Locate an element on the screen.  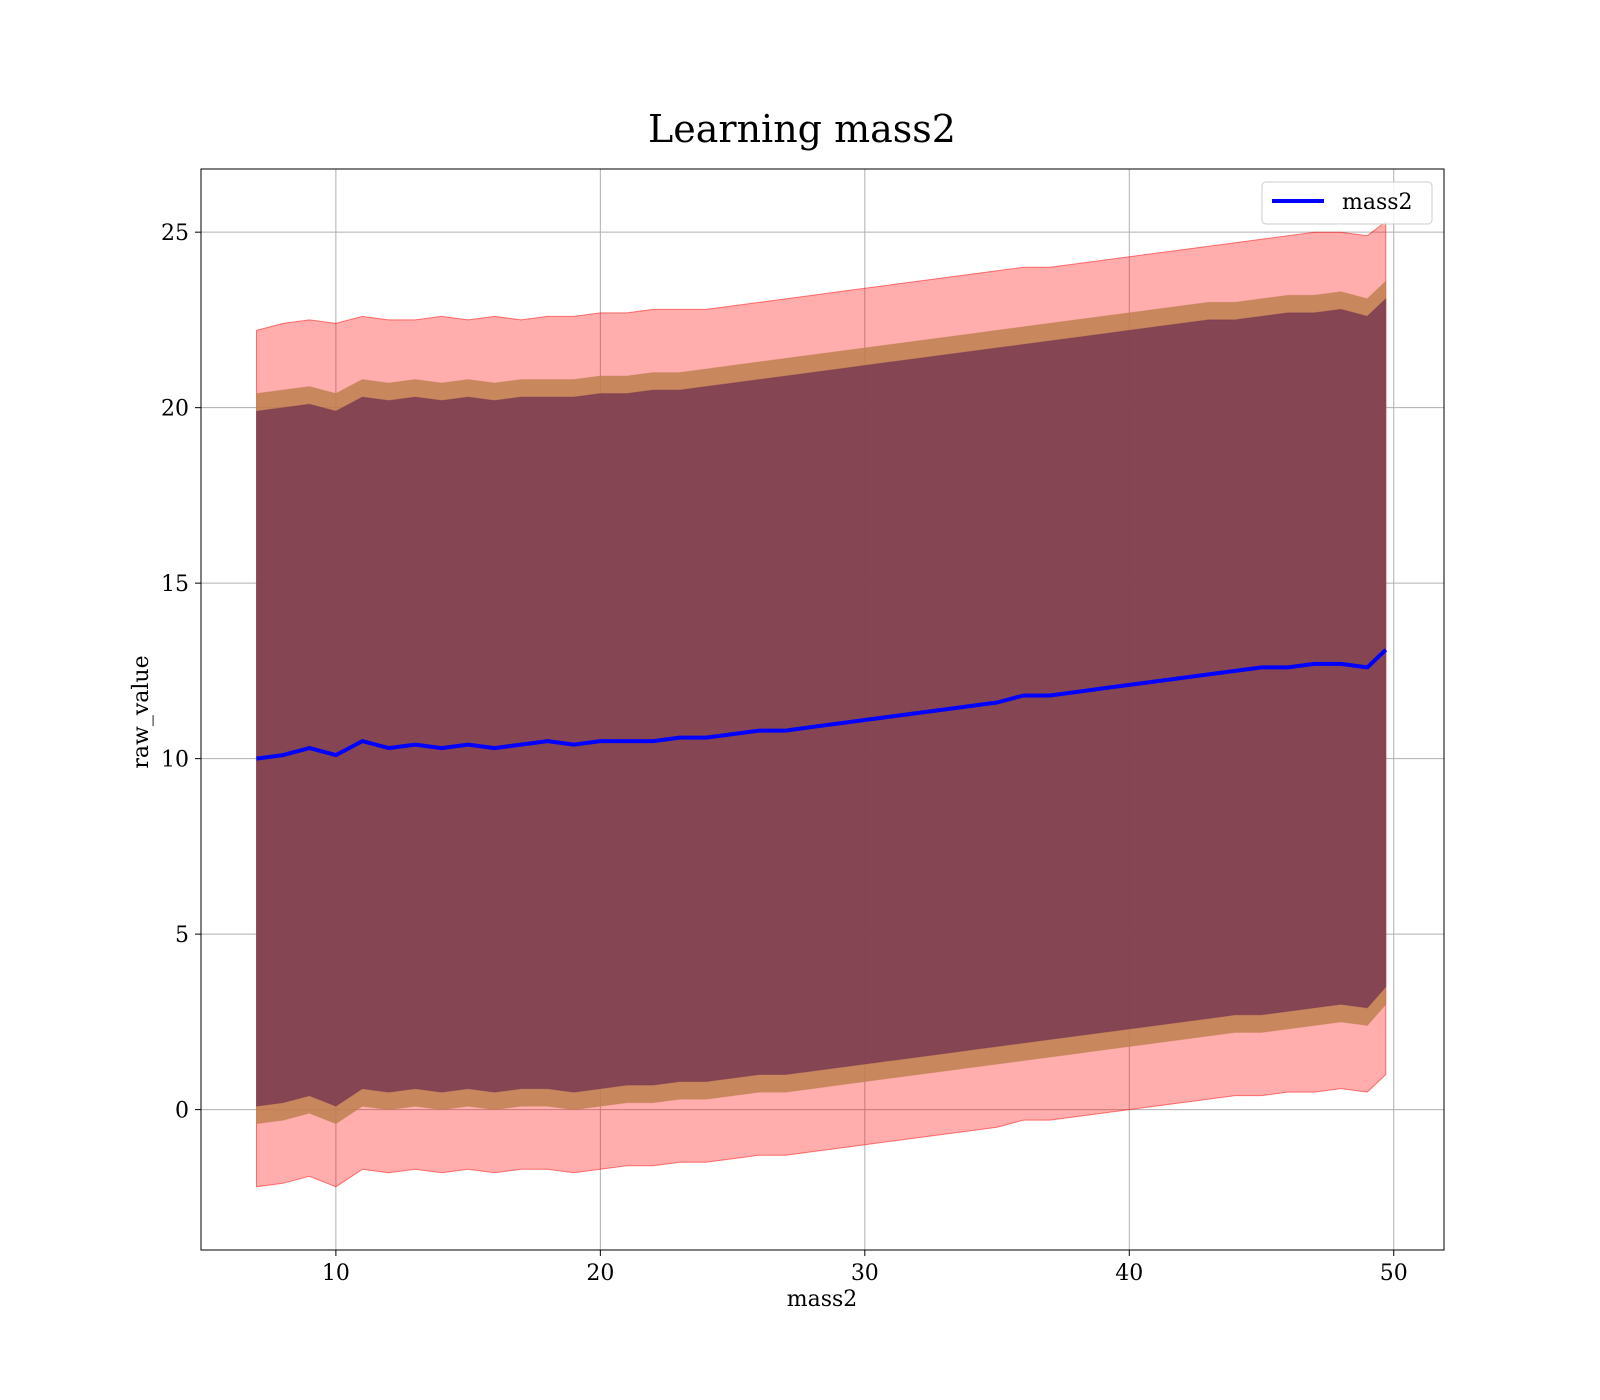
y-tick-label: 0 is located at coordinates (182, 1111).